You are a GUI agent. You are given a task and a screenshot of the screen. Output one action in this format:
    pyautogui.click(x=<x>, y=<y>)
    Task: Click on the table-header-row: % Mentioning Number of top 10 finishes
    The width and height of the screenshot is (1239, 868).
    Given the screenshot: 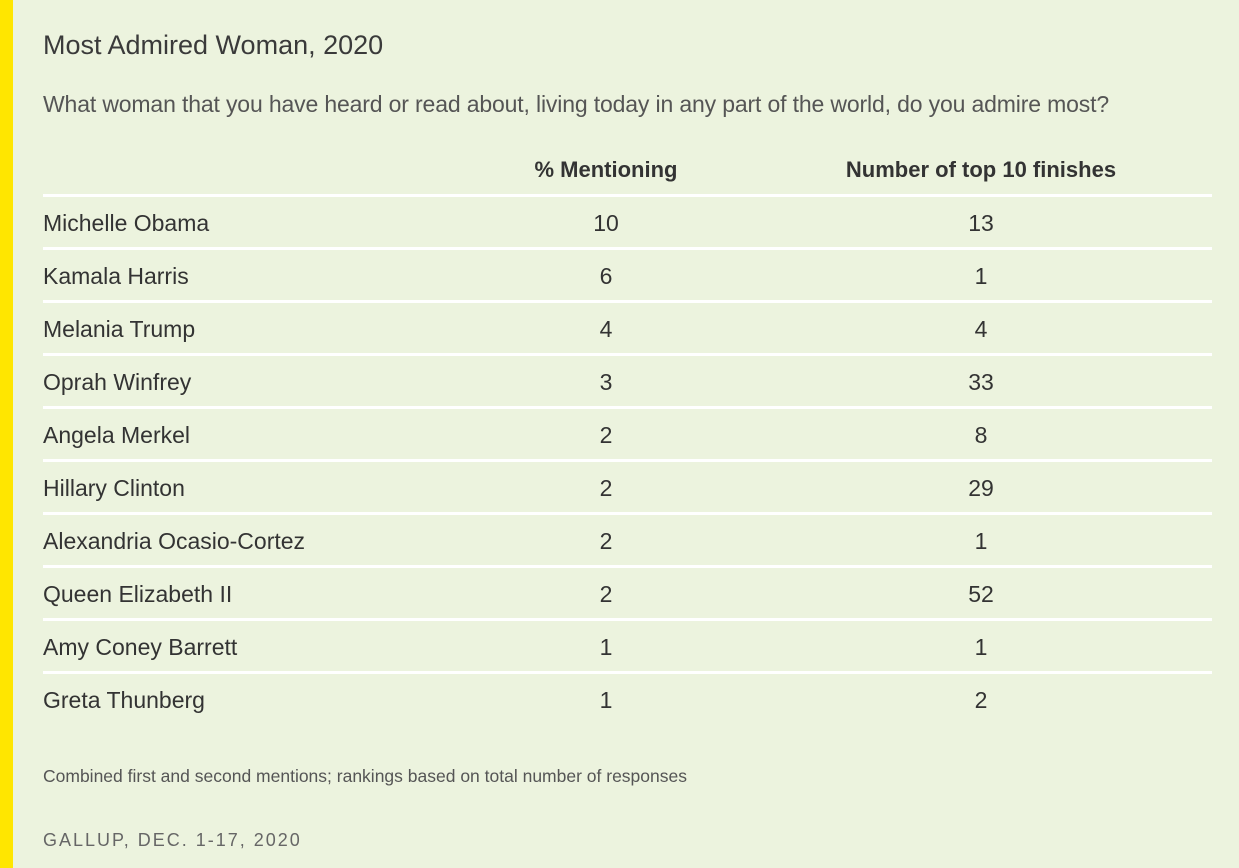 What is the action you would take?
    pyautogui.click(x=627, y=170)
    